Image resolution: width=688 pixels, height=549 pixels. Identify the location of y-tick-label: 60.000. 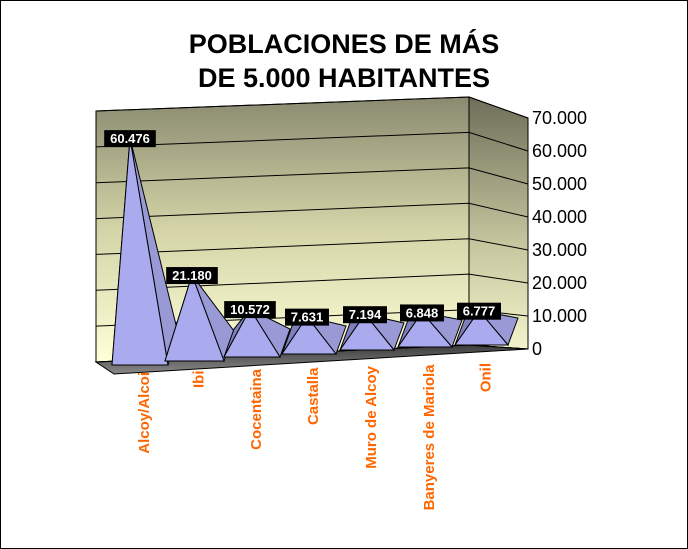
(559, 151).